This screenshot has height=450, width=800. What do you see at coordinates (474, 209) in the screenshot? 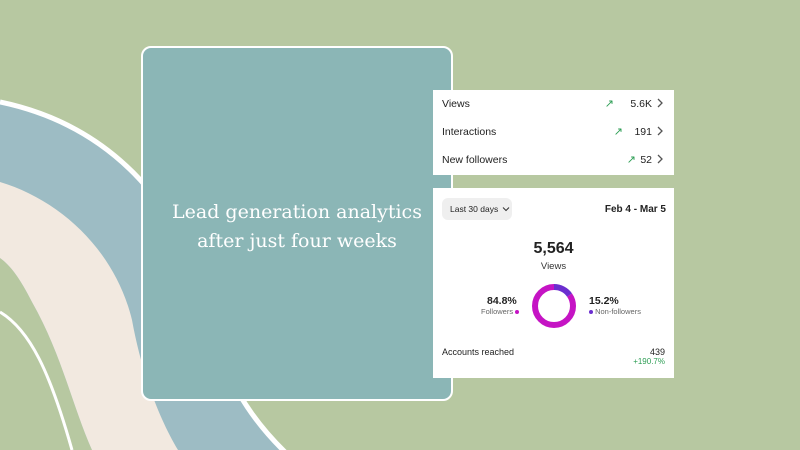
I see `date-range-dropdown-label: Last 30 days` at bounding box center [474, 209].